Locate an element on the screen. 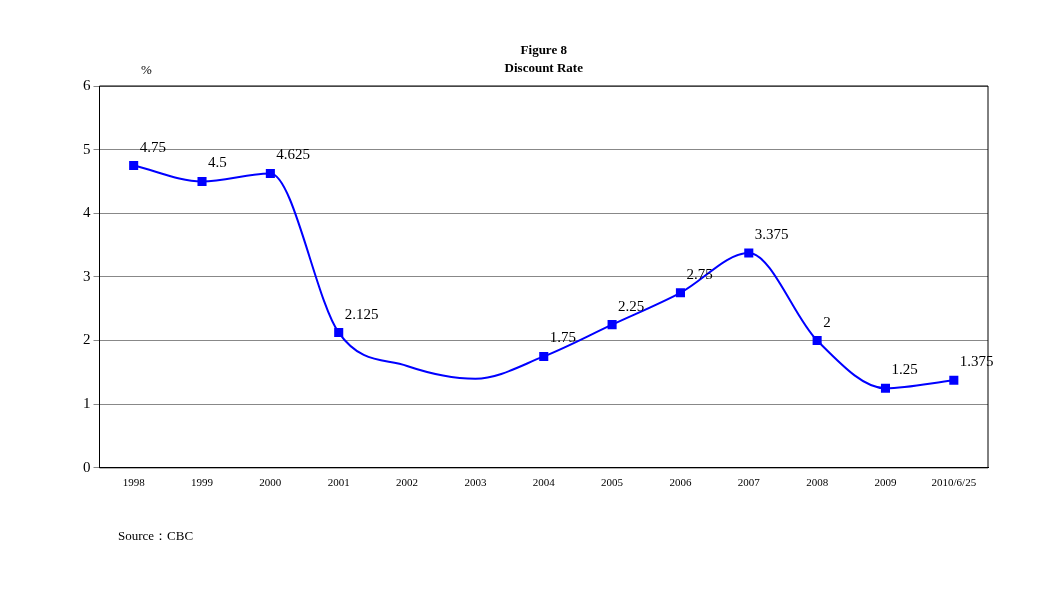 The width and height of the screenshot is (1054, 591). x-tick-label: 2001 is located at coordinates (338, 482).